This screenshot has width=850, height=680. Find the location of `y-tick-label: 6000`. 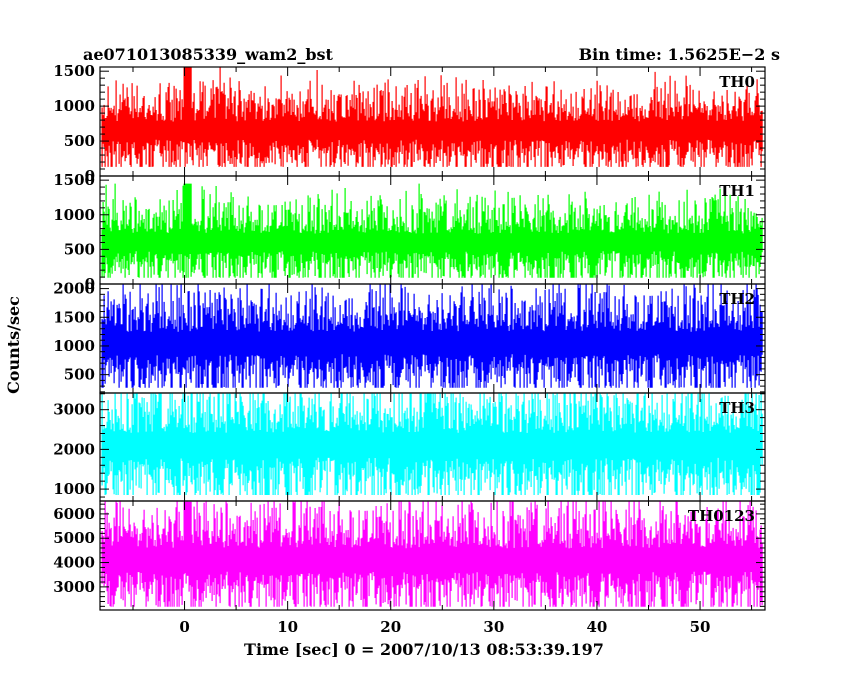

y-tick-label: 6000 is located at coordinates (74, 514).